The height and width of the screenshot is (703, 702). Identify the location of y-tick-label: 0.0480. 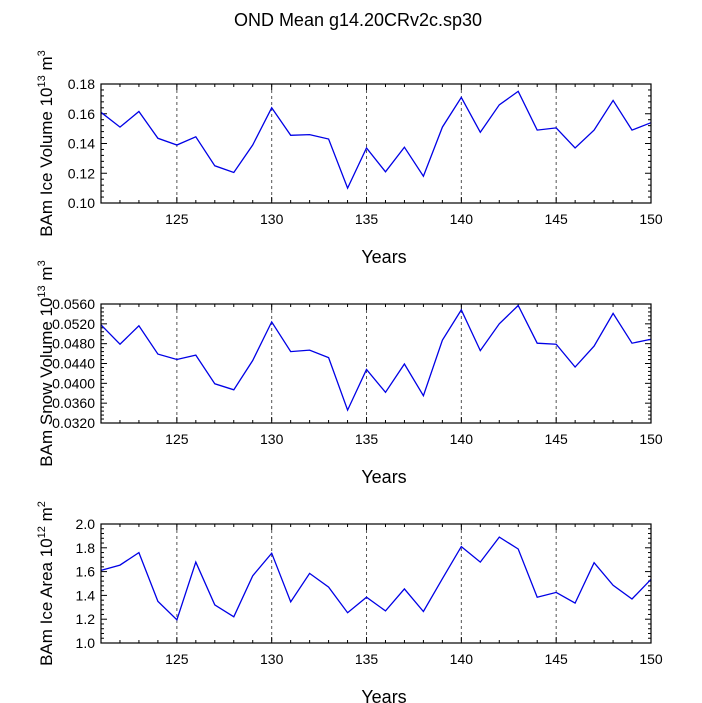
(73, 344).